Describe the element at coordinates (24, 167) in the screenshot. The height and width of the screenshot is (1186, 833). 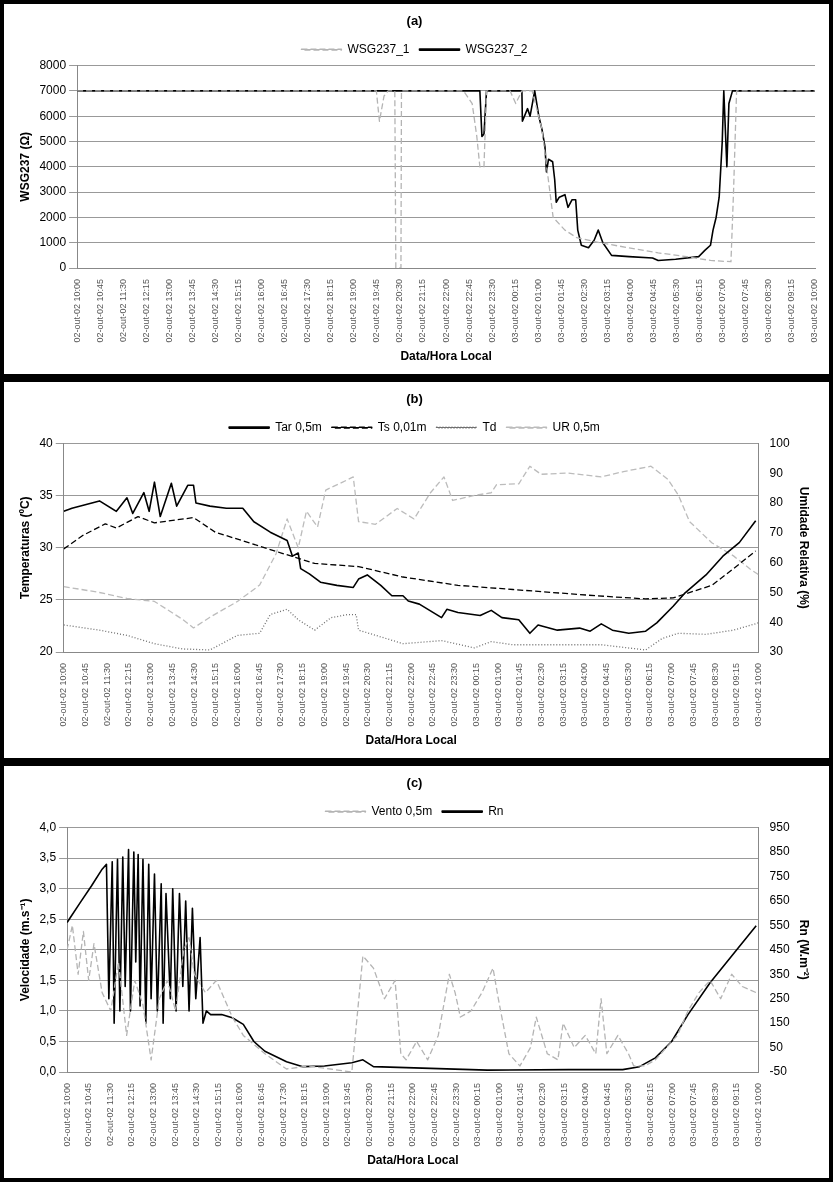
I see `y-axis-title: WSG237 (Ω)` at that location.